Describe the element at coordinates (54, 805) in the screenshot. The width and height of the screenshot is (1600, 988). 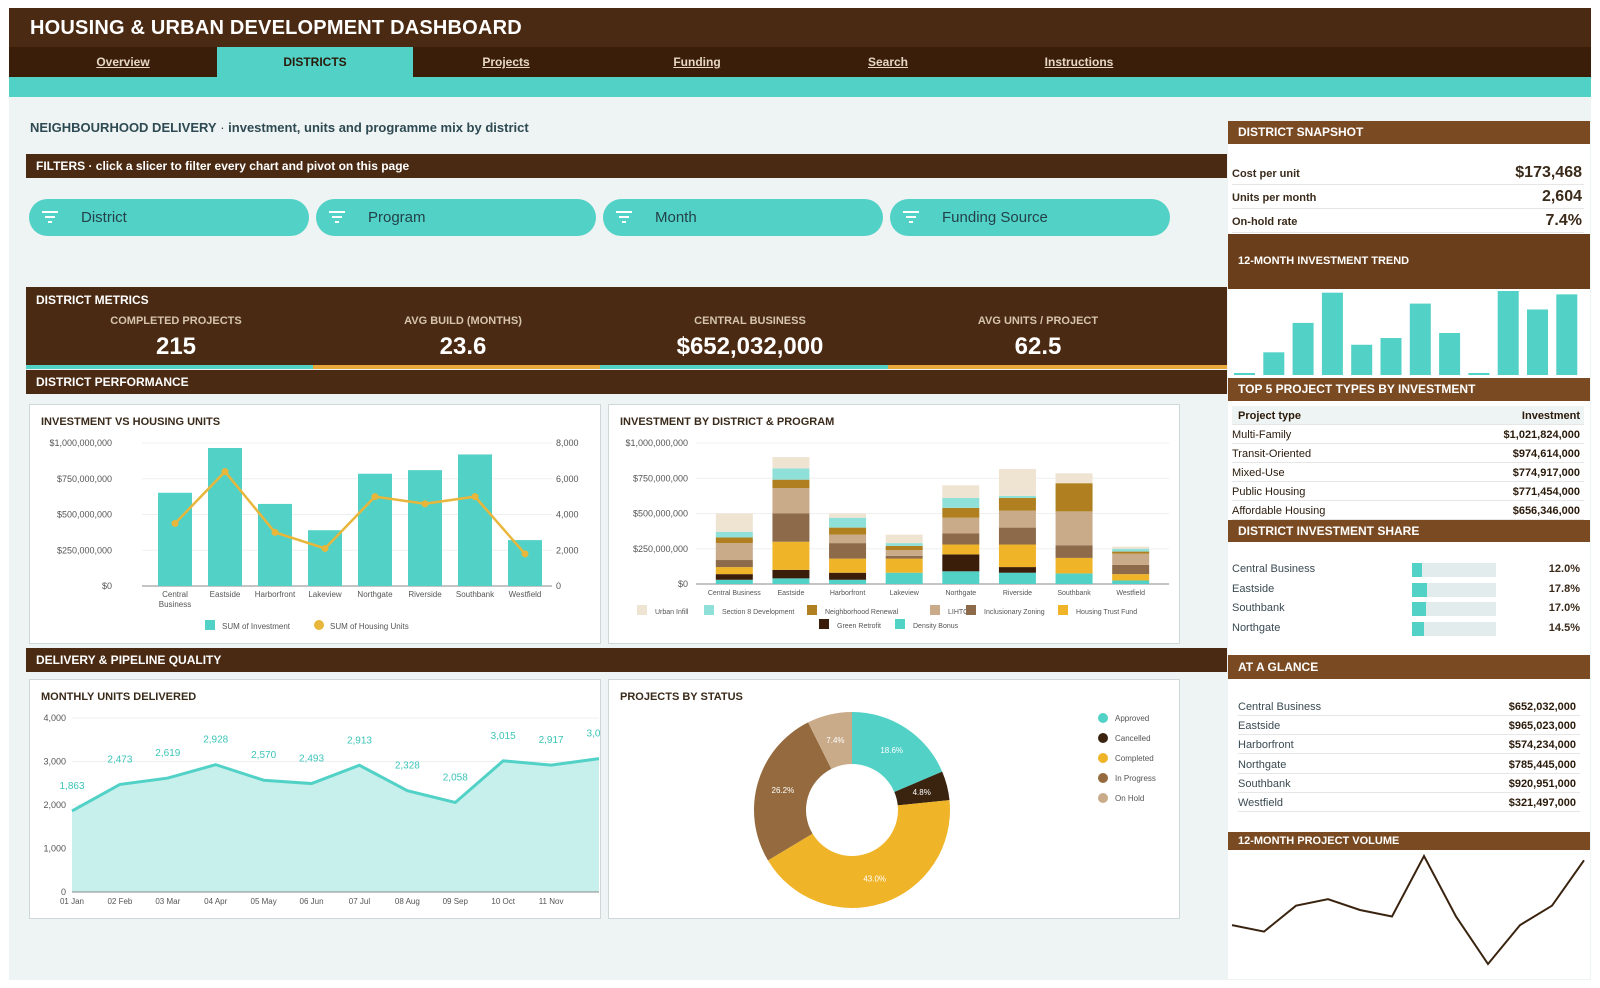
I see `y-tick: 2,000` at that location.